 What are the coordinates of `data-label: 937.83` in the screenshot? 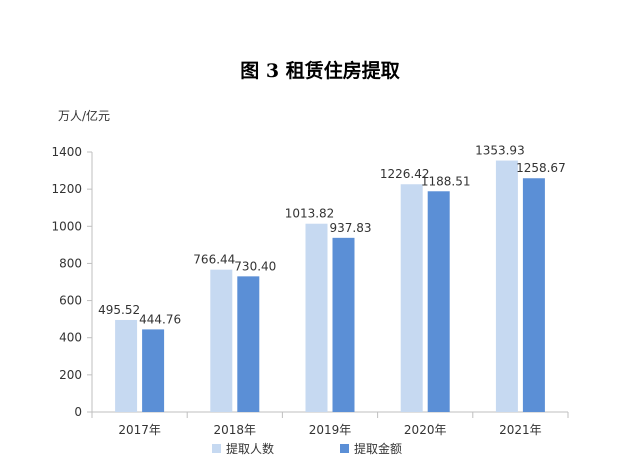 It's located at (351, 228).